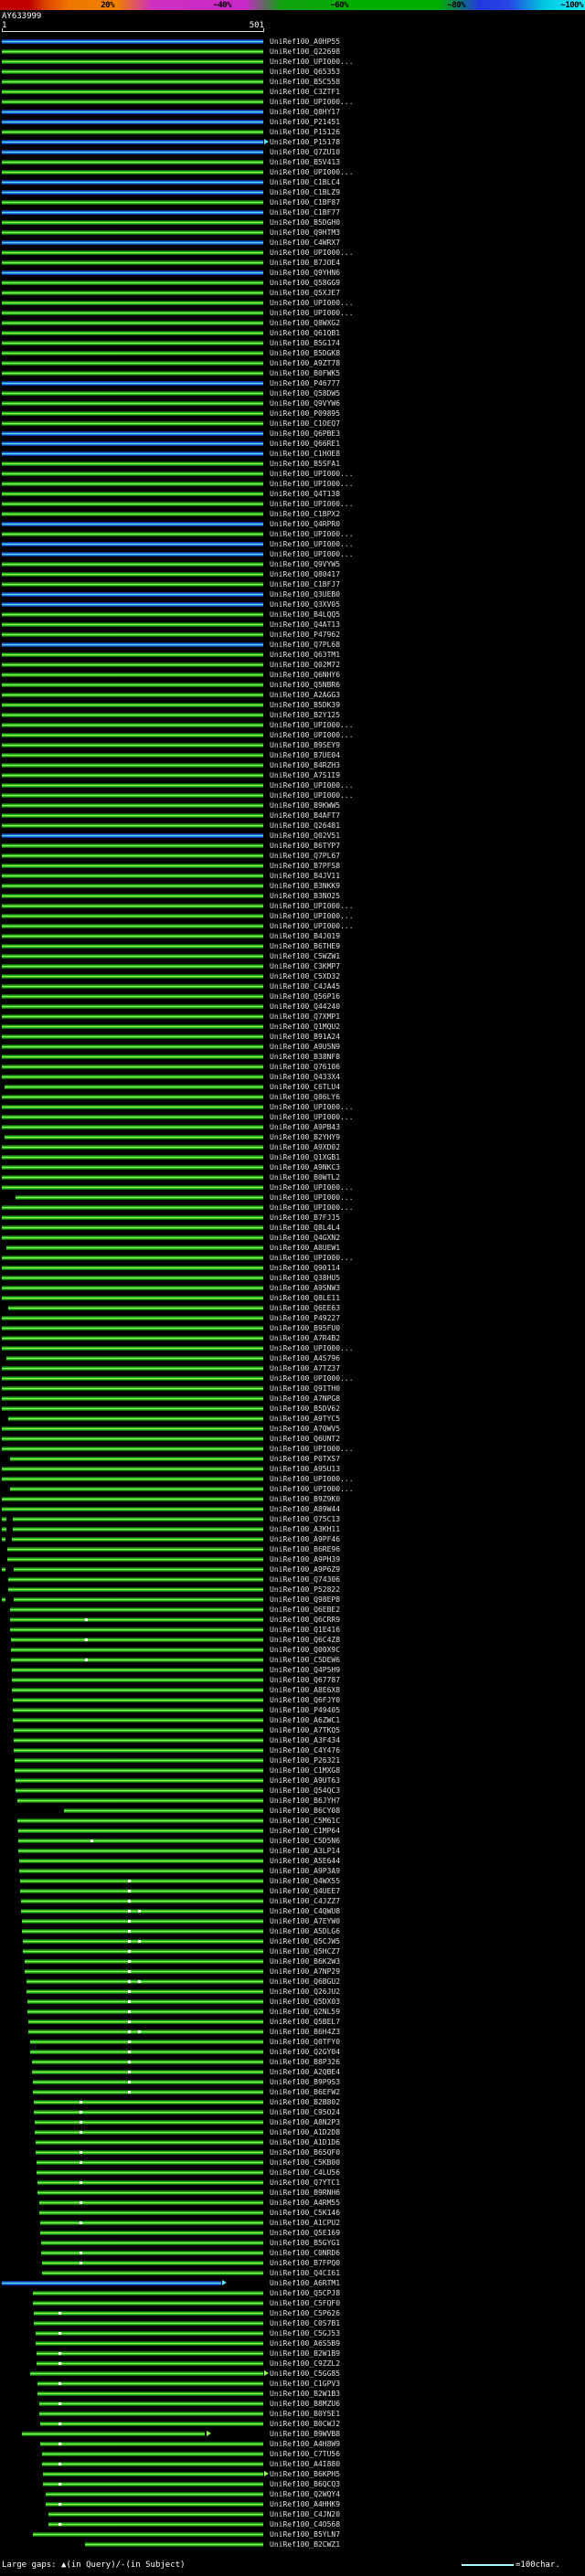 This screenshot has height=2576, width=585. What do you see at coordinates (305, 2122) in the screenshot?
I see `hit-label: UniRef100_A8N2P3` at bounding box center [305, 2122].